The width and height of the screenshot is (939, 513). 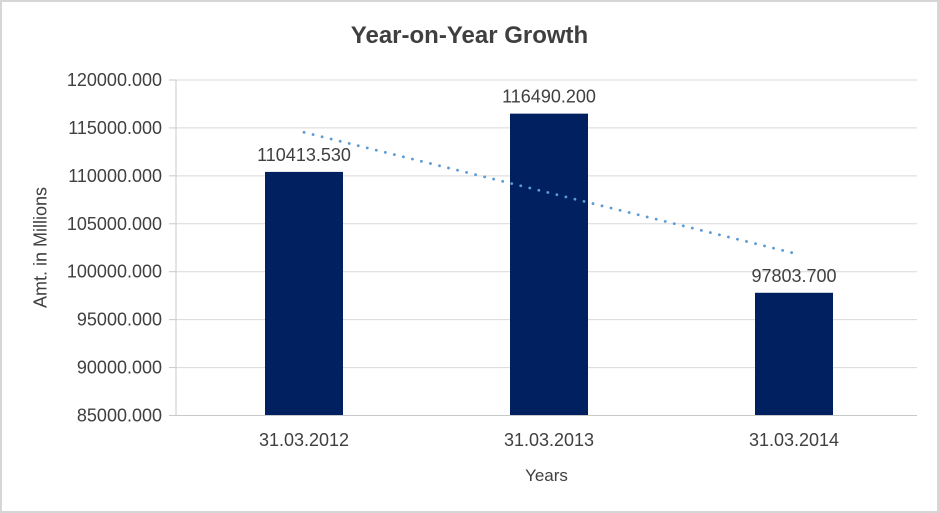 I want to click on y-tick-label: 110000.000, so click(x=115, y=176).